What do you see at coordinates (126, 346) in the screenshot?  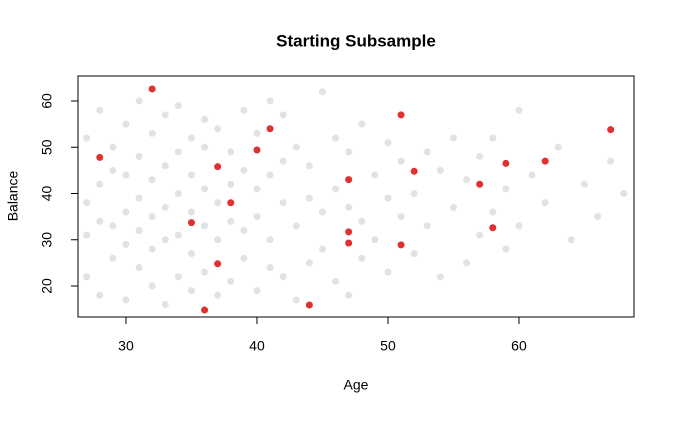 I see `x-tick-label: 30` at bounding box center [126, 346].